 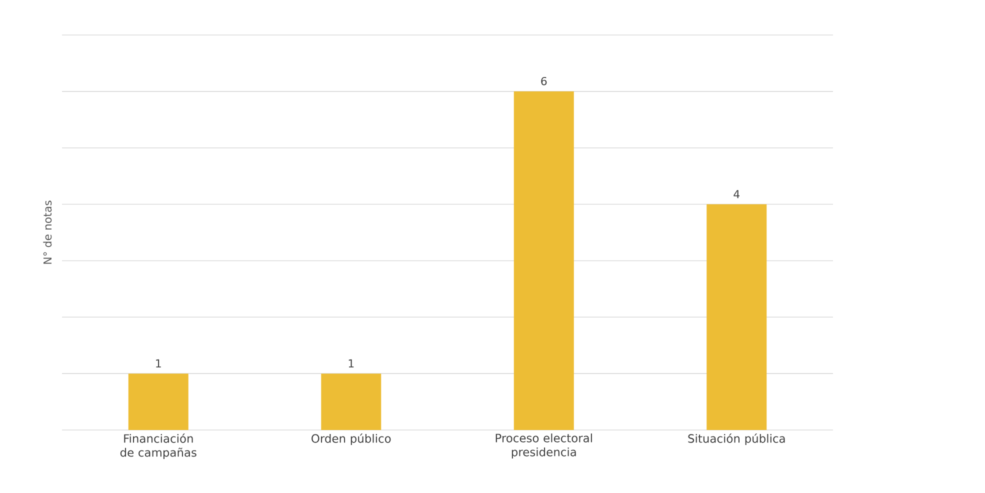 I want to click on data-label: 4, so click(x=737, y=194).